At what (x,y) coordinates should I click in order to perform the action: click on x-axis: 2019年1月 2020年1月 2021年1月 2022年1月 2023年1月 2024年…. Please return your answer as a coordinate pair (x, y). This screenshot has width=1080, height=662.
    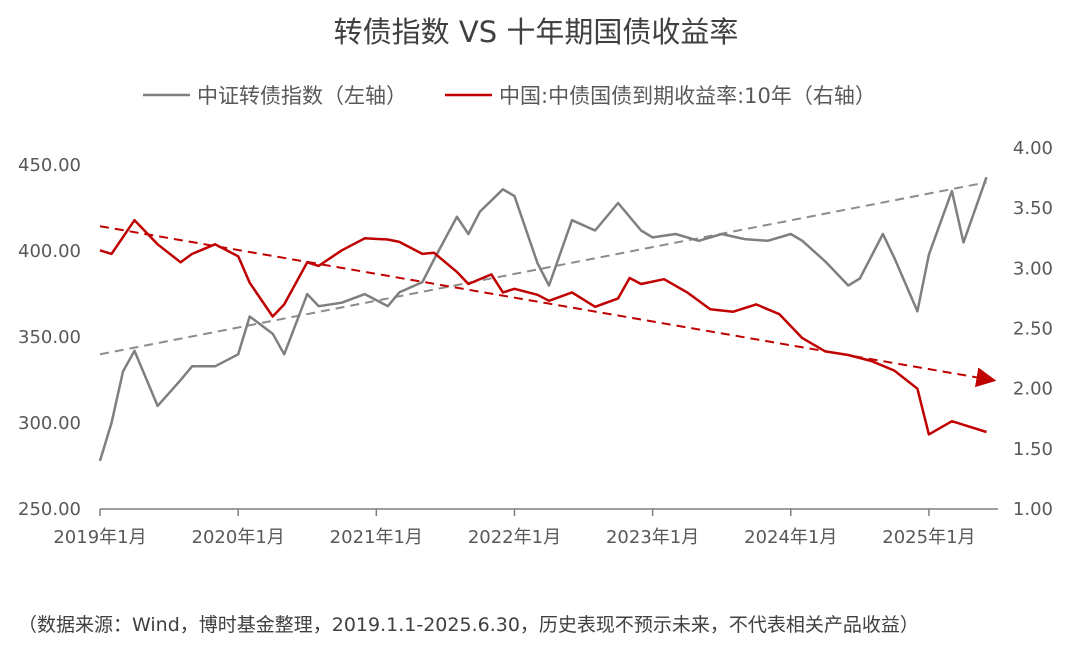
    Looking at the image, I should click on (514, 528).